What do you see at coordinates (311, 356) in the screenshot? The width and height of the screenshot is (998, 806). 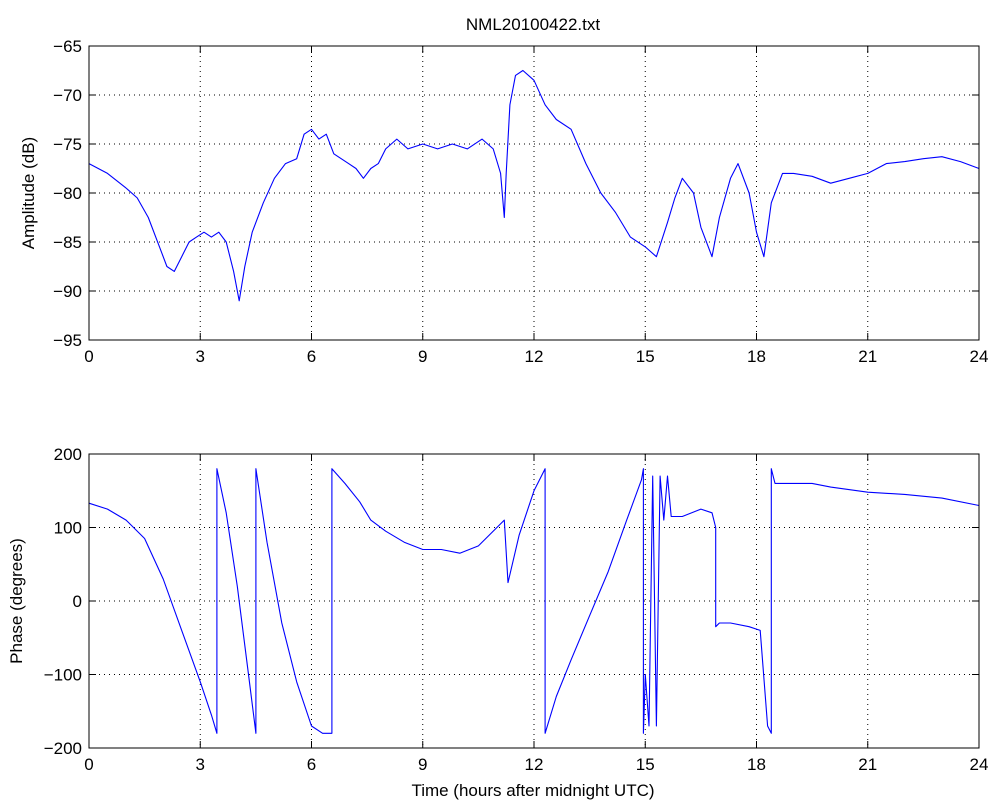 I see `amplitude-x-tick-label: 6` at bounding box center [311, 356].